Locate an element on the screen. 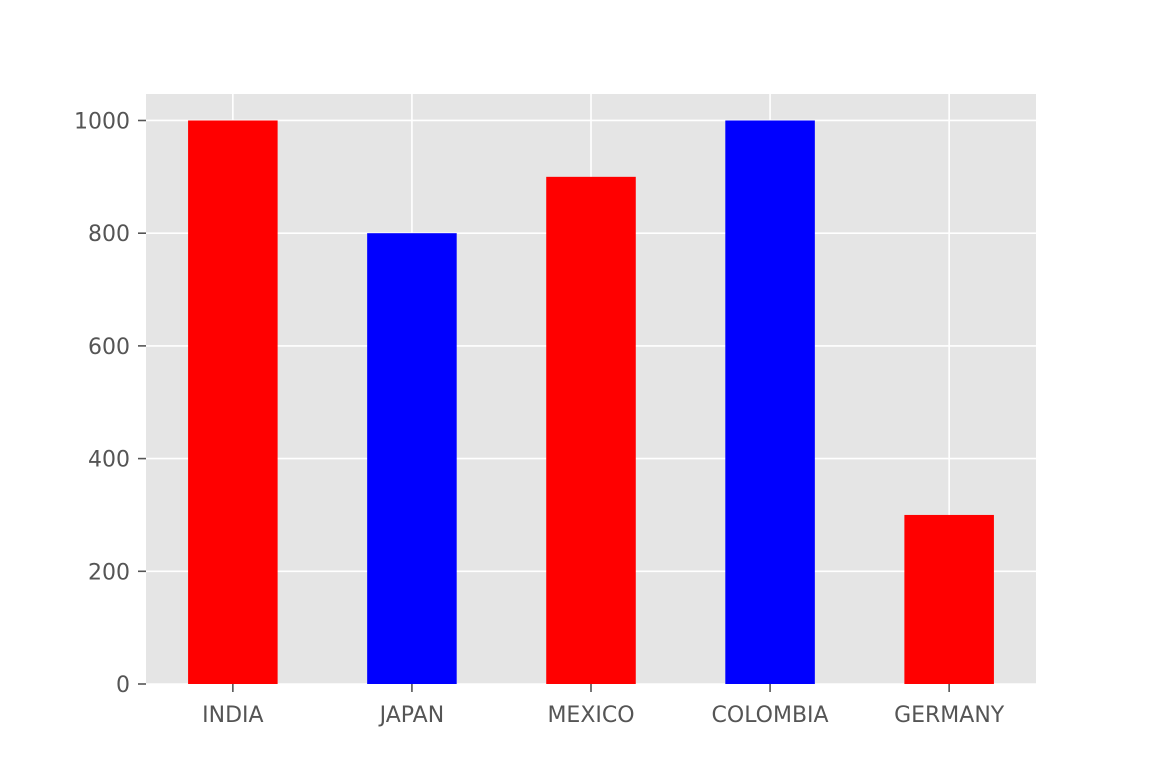  bar-colombia is located at coordinates (770, 402).